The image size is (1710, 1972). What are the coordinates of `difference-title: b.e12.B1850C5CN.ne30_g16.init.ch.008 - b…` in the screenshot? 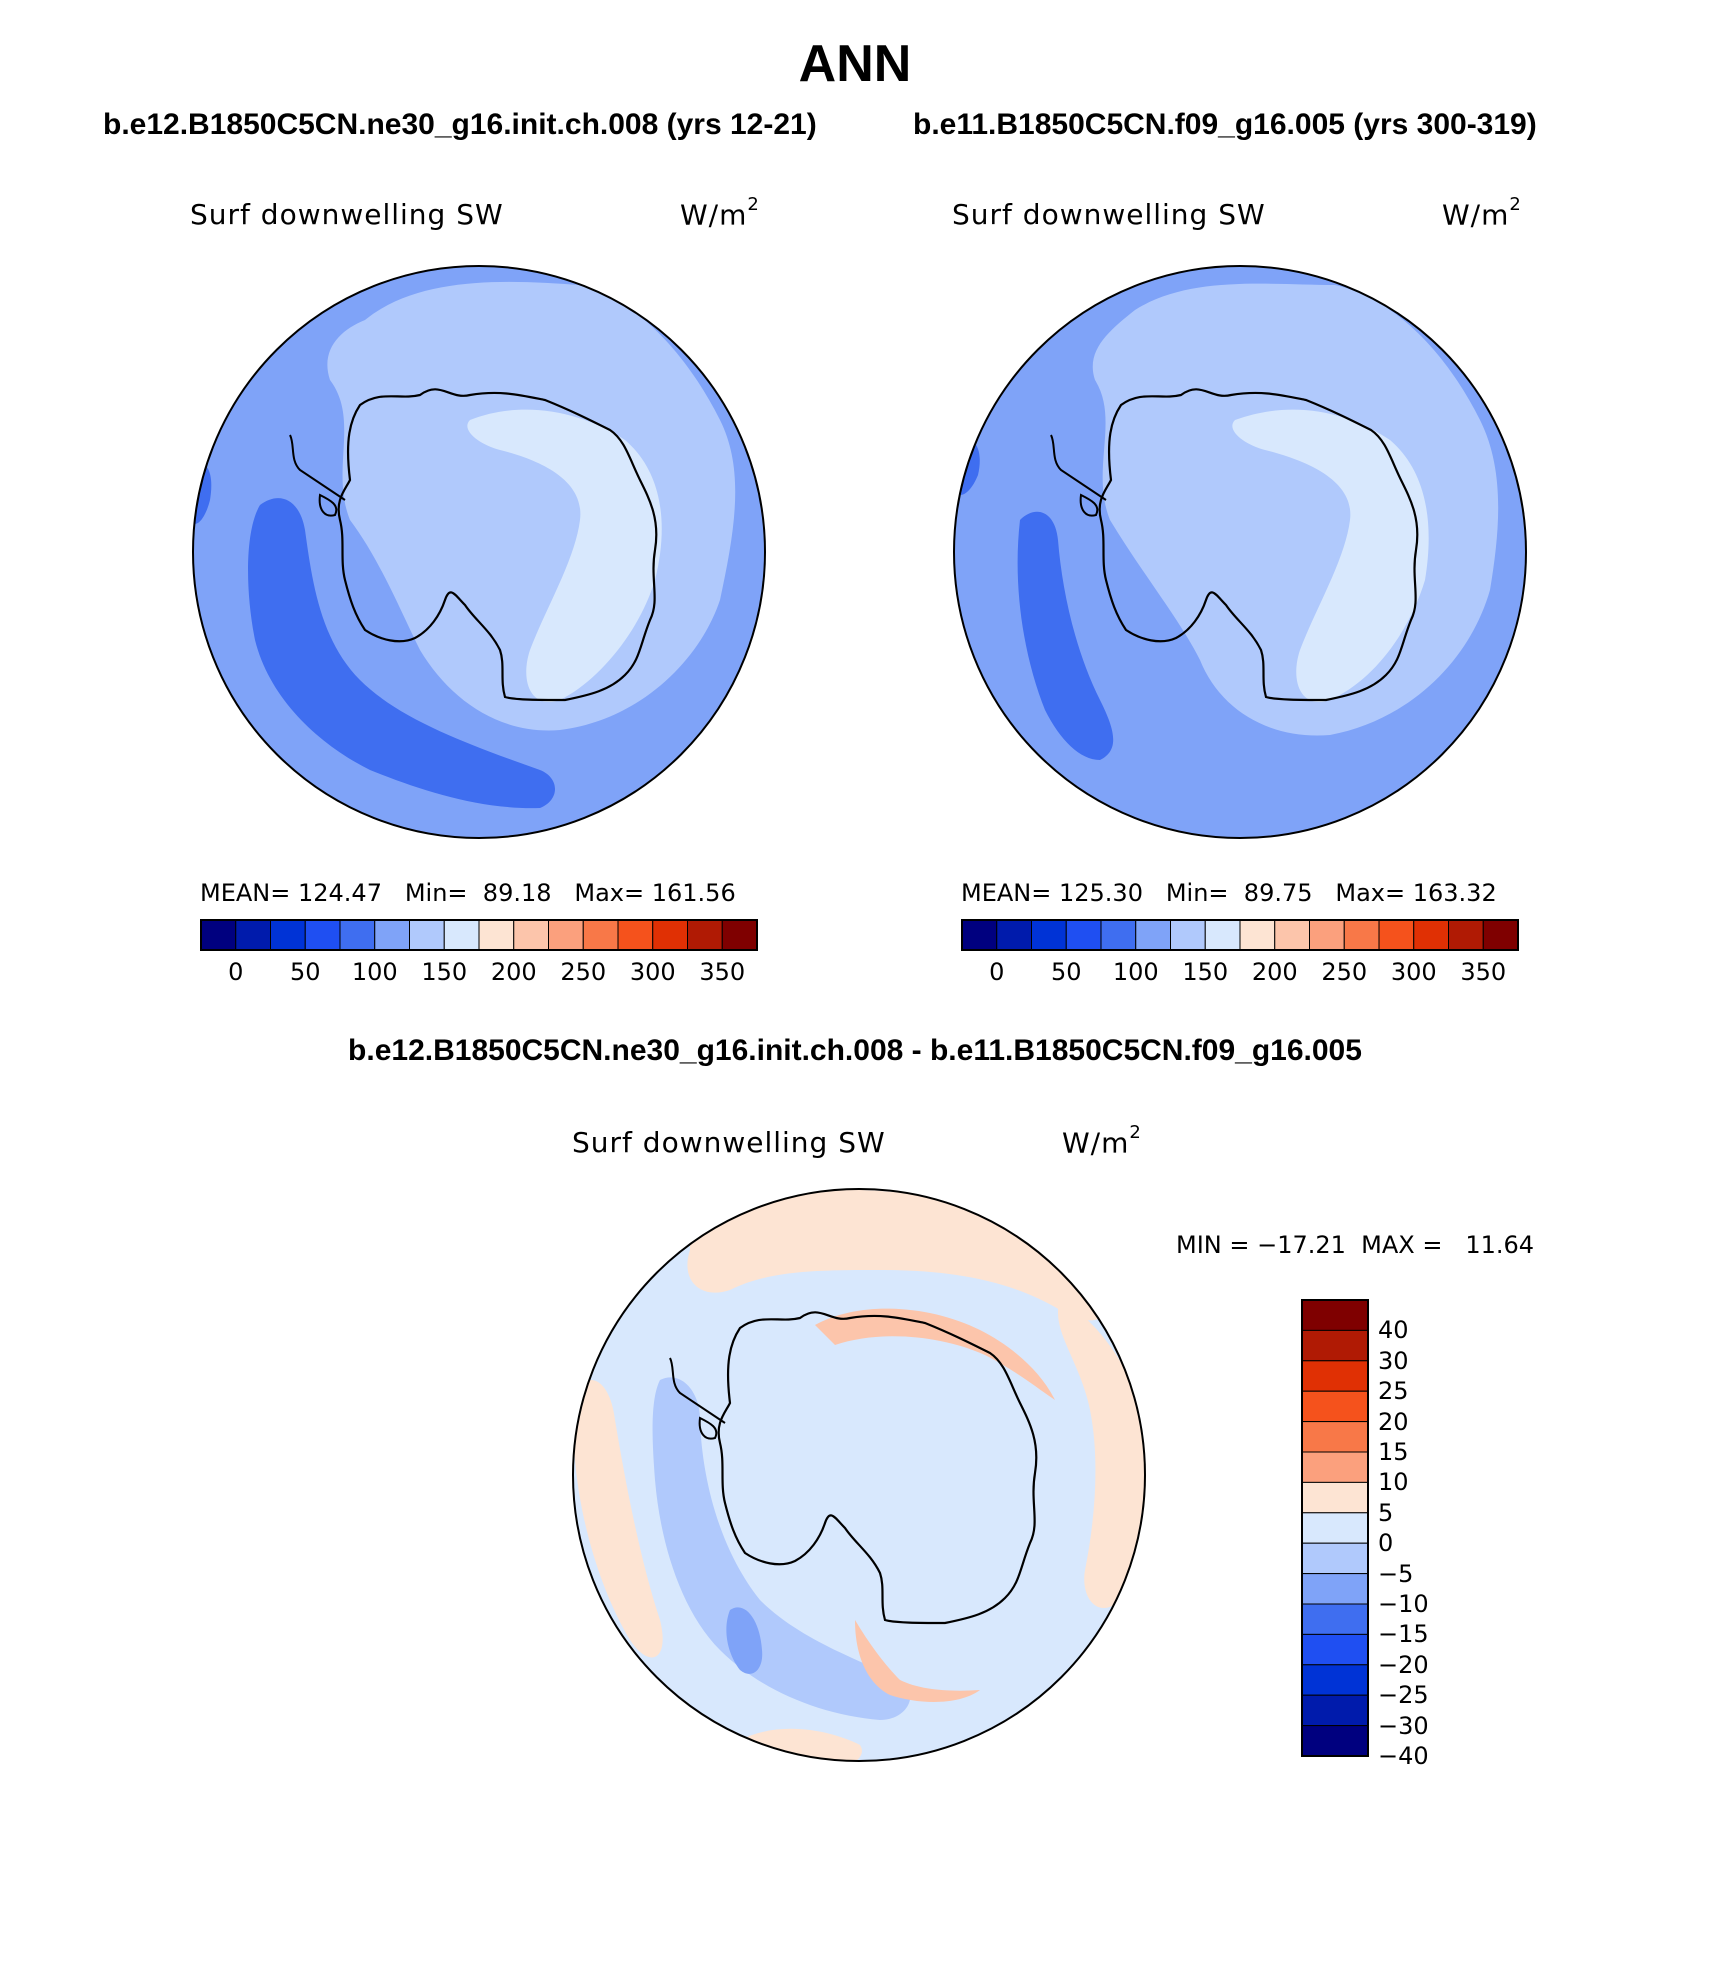 It's located at (855, 1050).